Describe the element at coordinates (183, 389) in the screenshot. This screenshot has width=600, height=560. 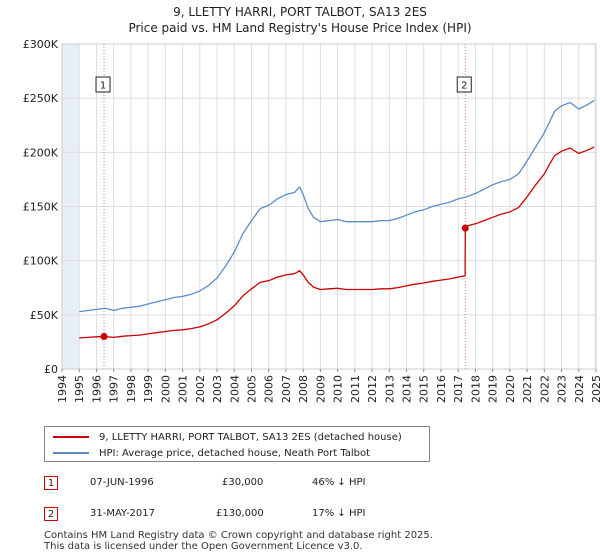
I see `x-tick-label: 2001` at that location.